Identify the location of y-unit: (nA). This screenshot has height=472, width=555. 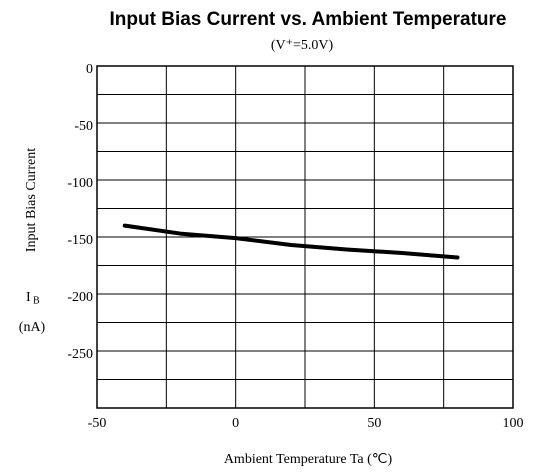
(32, 327).